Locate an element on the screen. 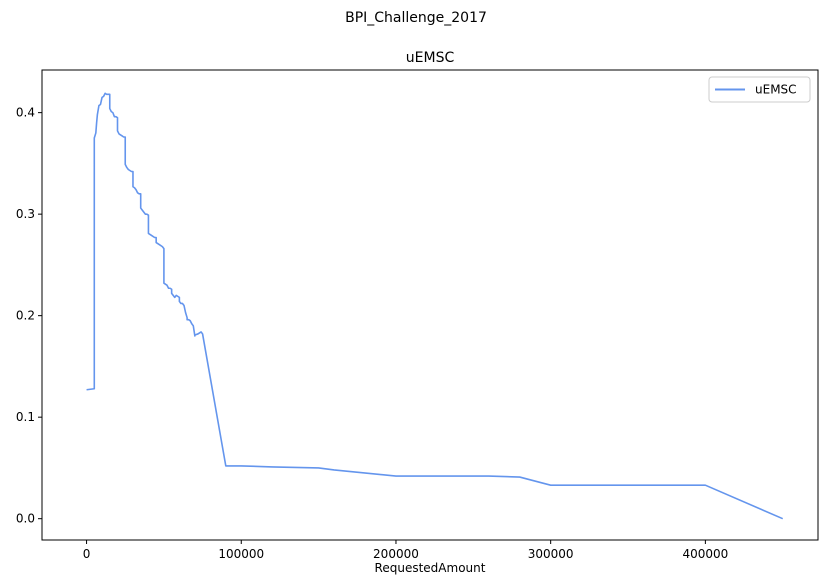 This screenshot has height=585, width=826. y-tick-label: 0.3 is located at coordinates (25, 214).